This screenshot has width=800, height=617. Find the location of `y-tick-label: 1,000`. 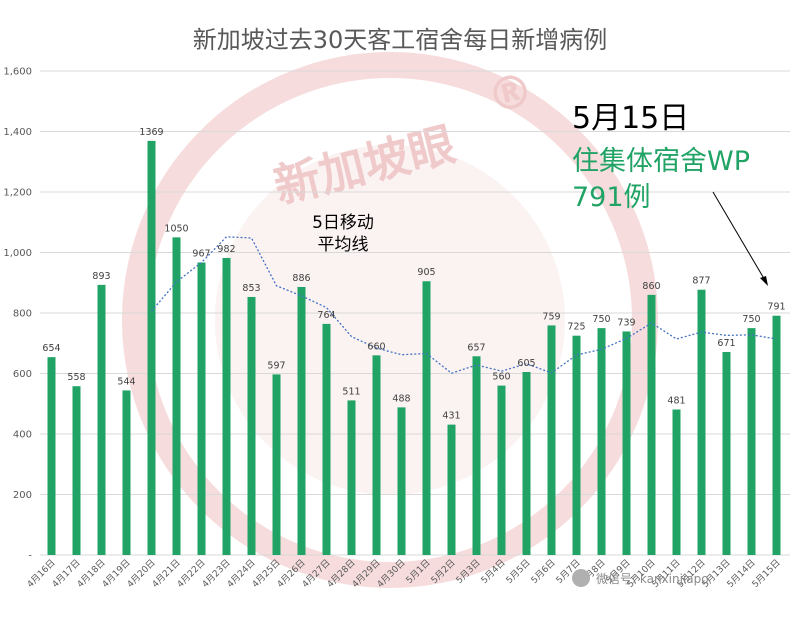

y-tick-label: 1,000 is located at coordinates (17, 253).